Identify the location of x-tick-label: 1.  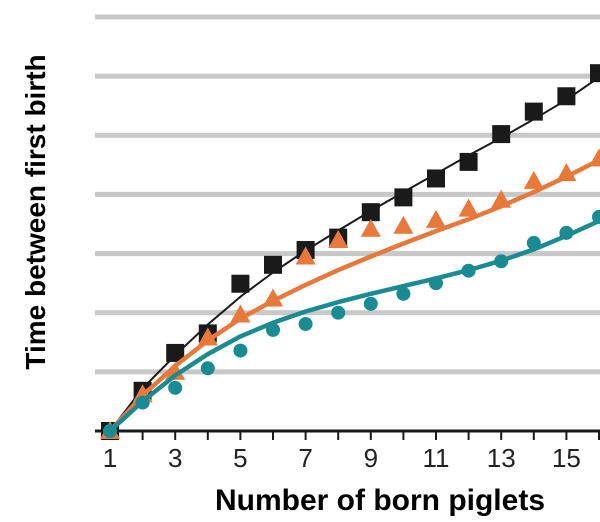
(110, 458).